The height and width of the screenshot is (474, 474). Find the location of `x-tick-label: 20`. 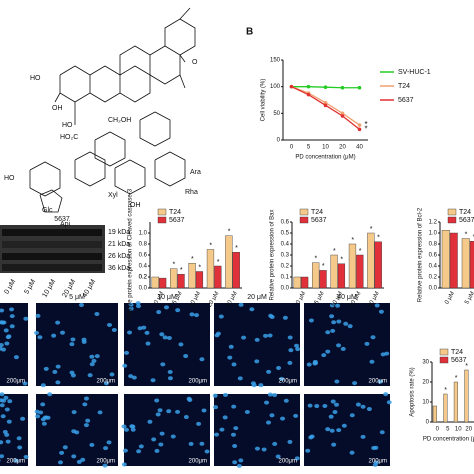

x-tick-label: 20 is located at coordinates (468, 430).